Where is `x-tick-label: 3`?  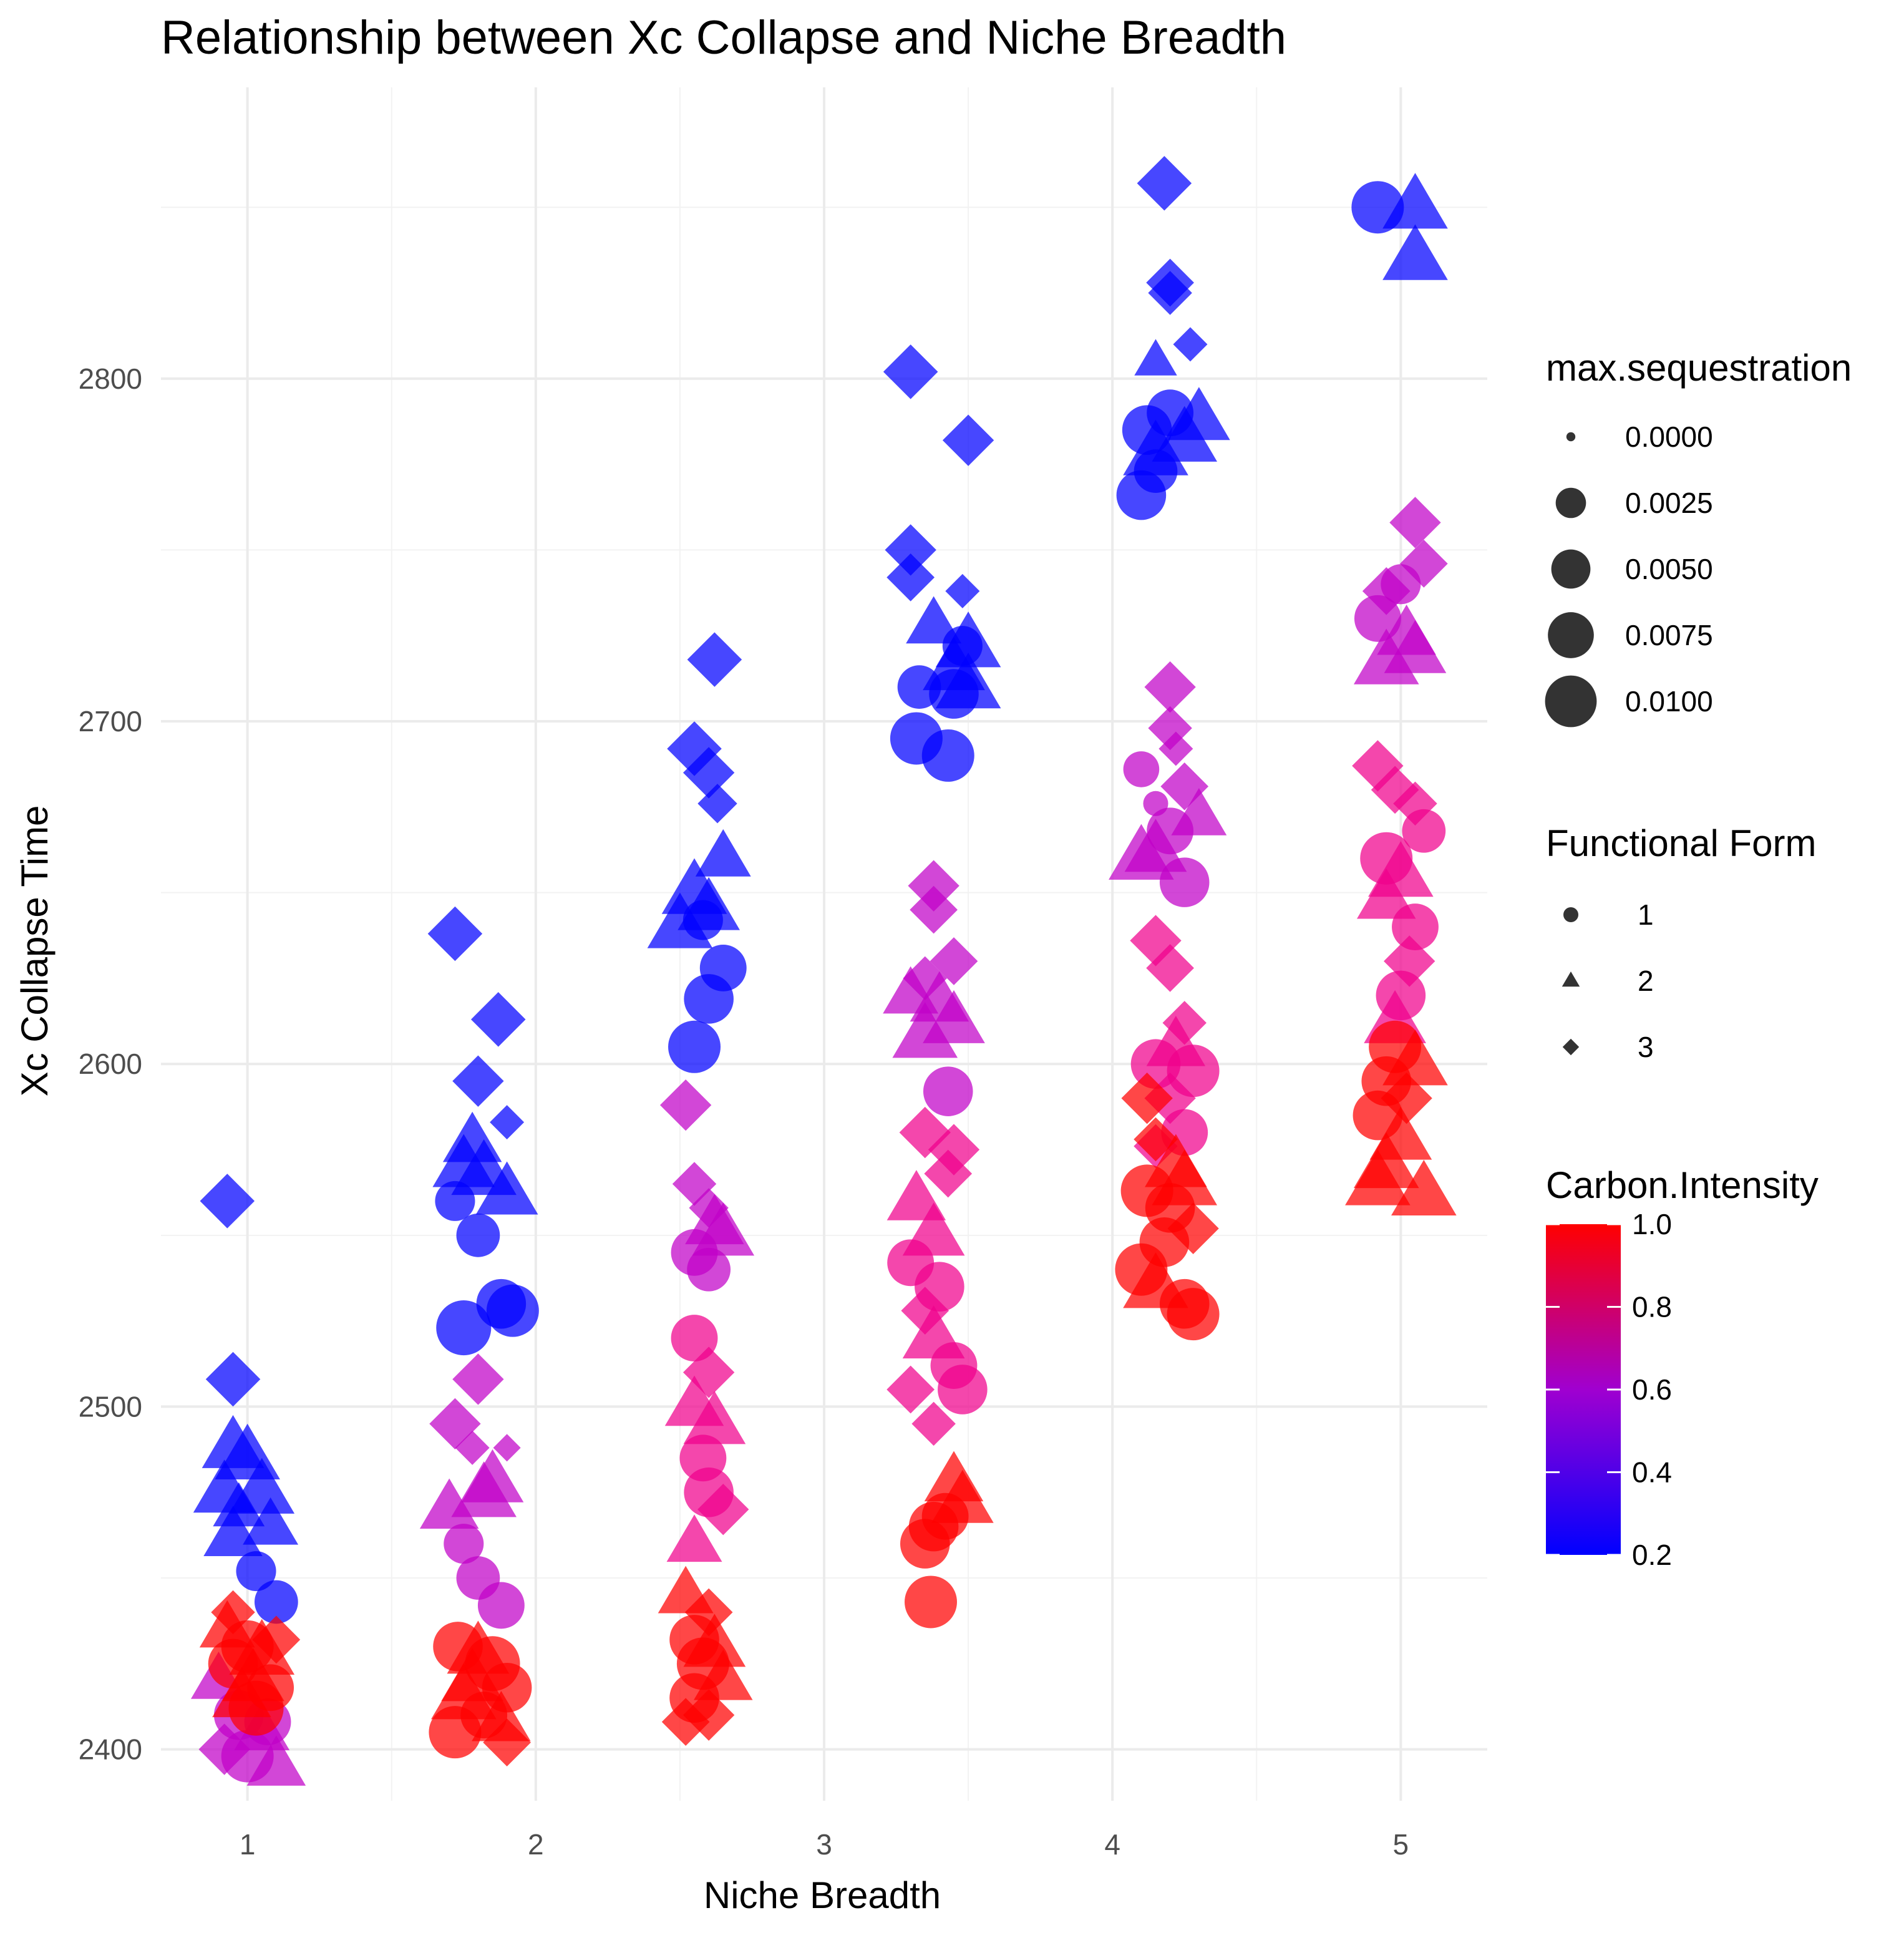 x-tick-label: 3 is located at coordinates (824, 1845).